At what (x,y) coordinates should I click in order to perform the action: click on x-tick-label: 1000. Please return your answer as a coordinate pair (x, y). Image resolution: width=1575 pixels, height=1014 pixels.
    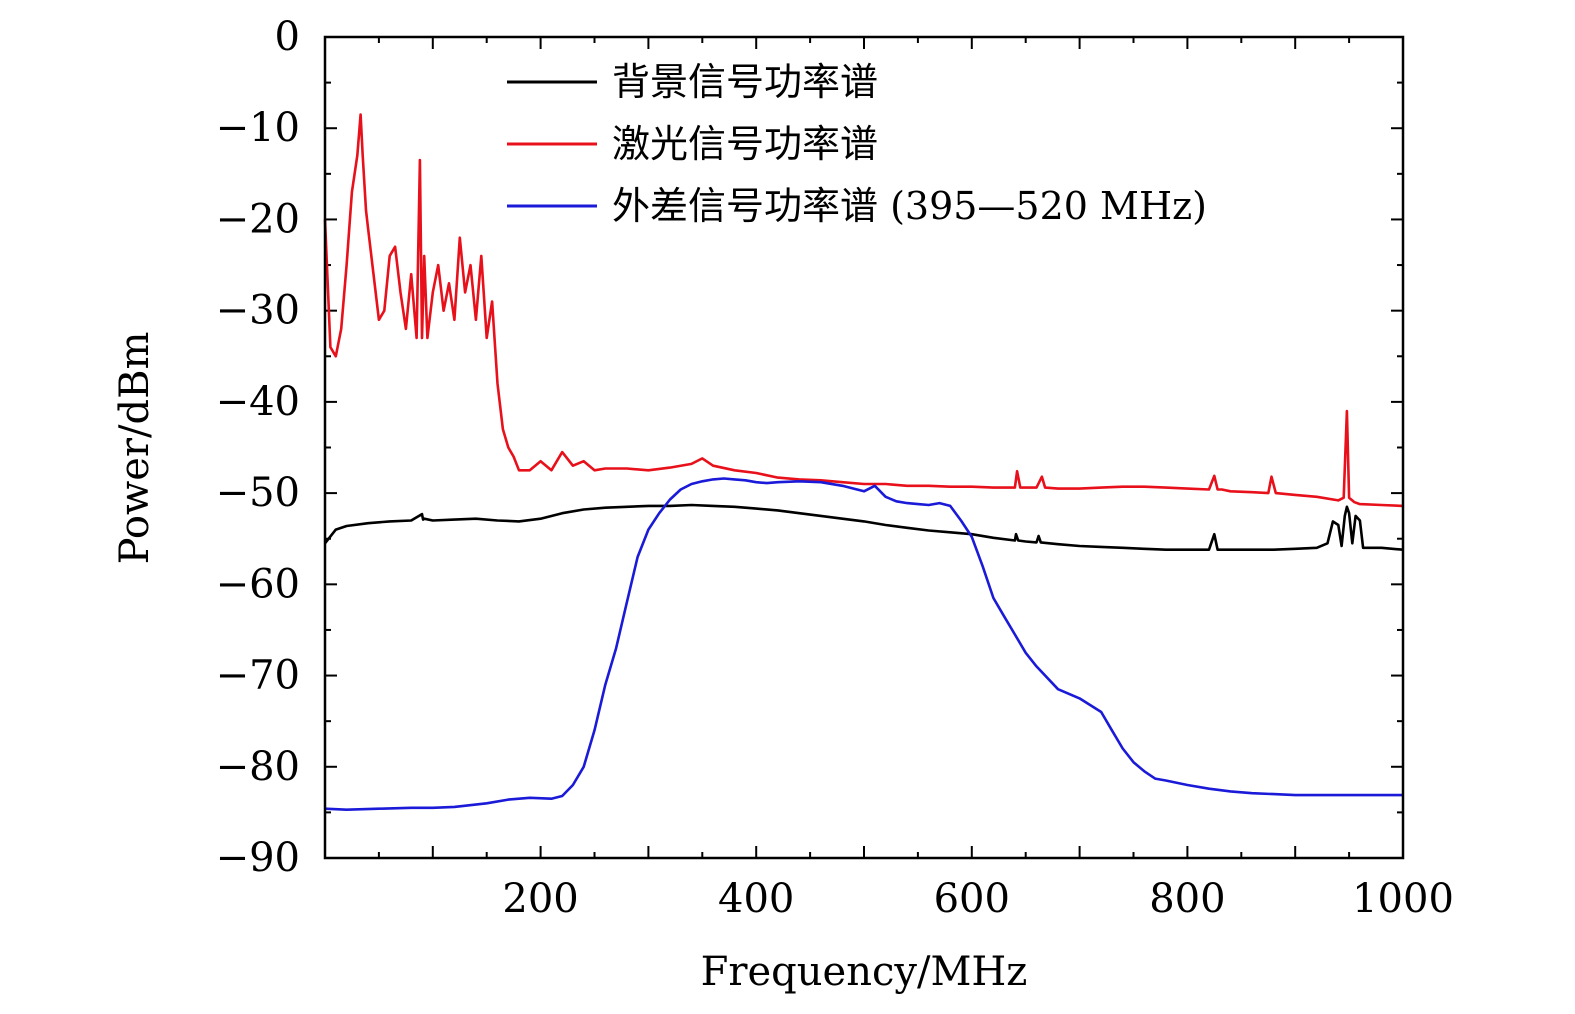
    Looking at the image, I should click on (1403, 899).